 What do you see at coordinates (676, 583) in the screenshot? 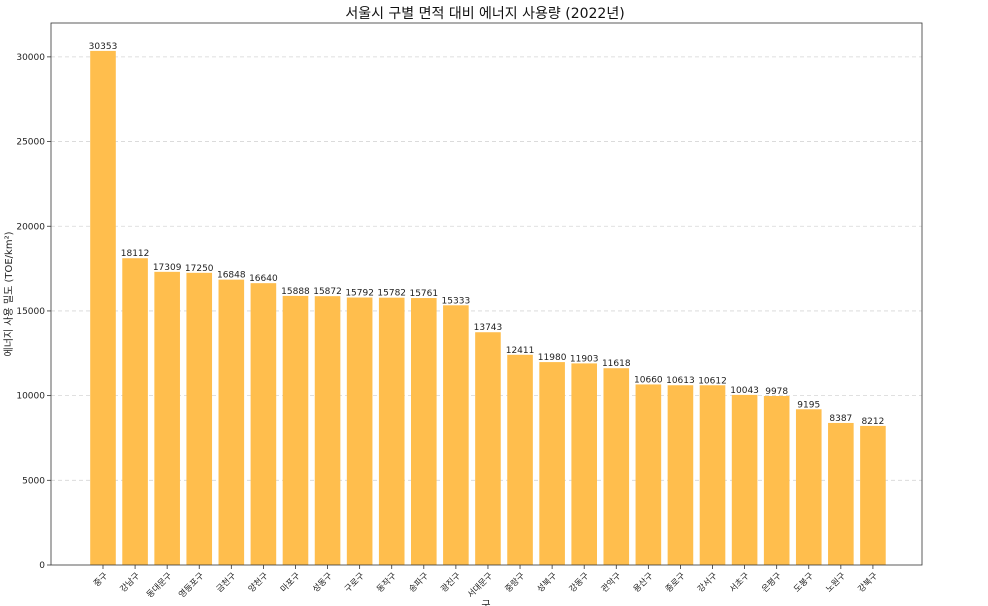
I see `x-tick-label-종로구: 종로구` at bounding box center [676, 583].